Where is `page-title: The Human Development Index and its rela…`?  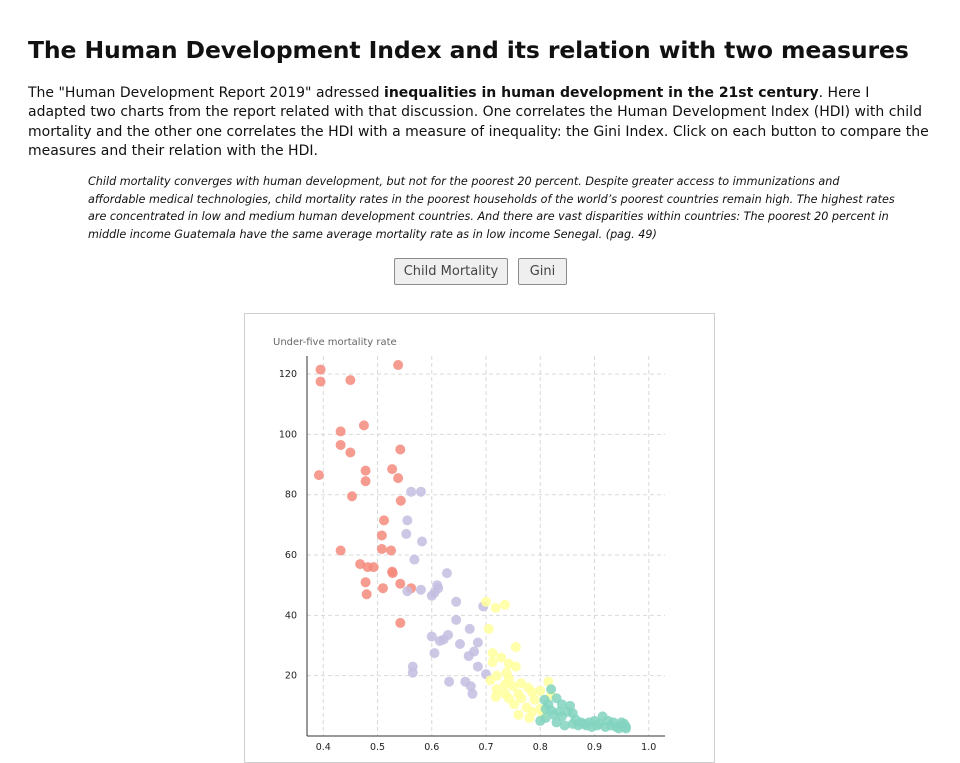 page-title: The Human Development Index and its rela… is located at coordinates (468, 50).